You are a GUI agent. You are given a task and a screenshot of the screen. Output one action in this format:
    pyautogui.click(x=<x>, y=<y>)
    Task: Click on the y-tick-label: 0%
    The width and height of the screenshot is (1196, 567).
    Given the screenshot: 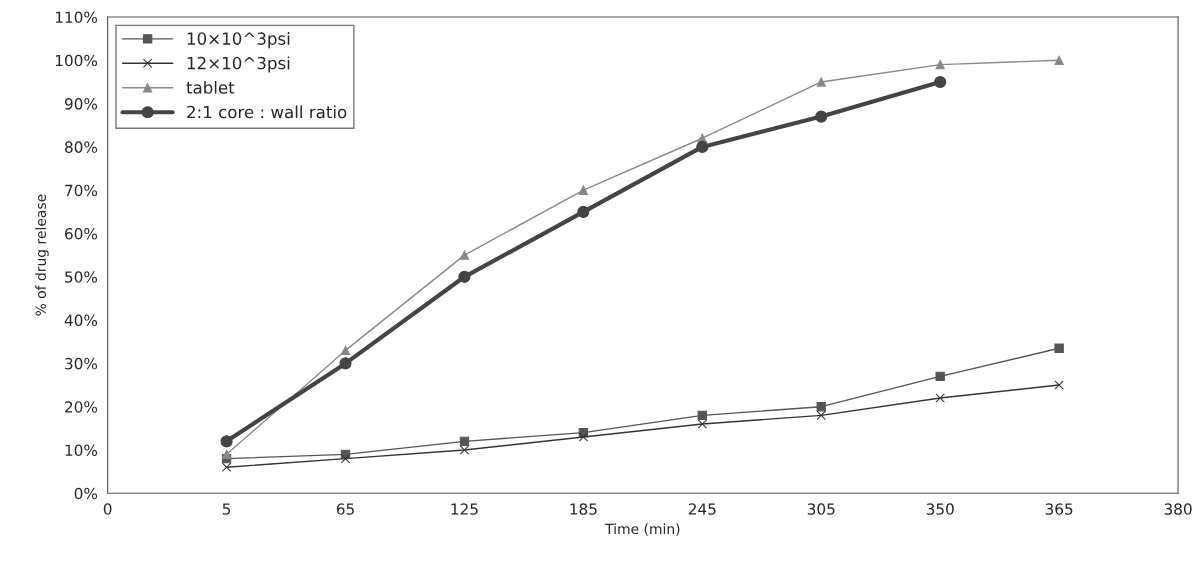 What is the action you would take?
    pyautogui.click(x=86, y=493)
    